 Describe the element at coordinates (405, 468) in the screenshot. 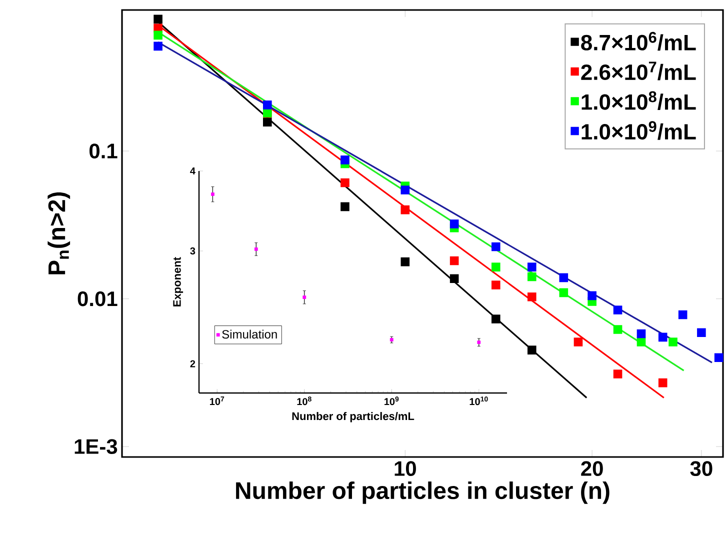

I see `x-tick-label: 10` at that location.